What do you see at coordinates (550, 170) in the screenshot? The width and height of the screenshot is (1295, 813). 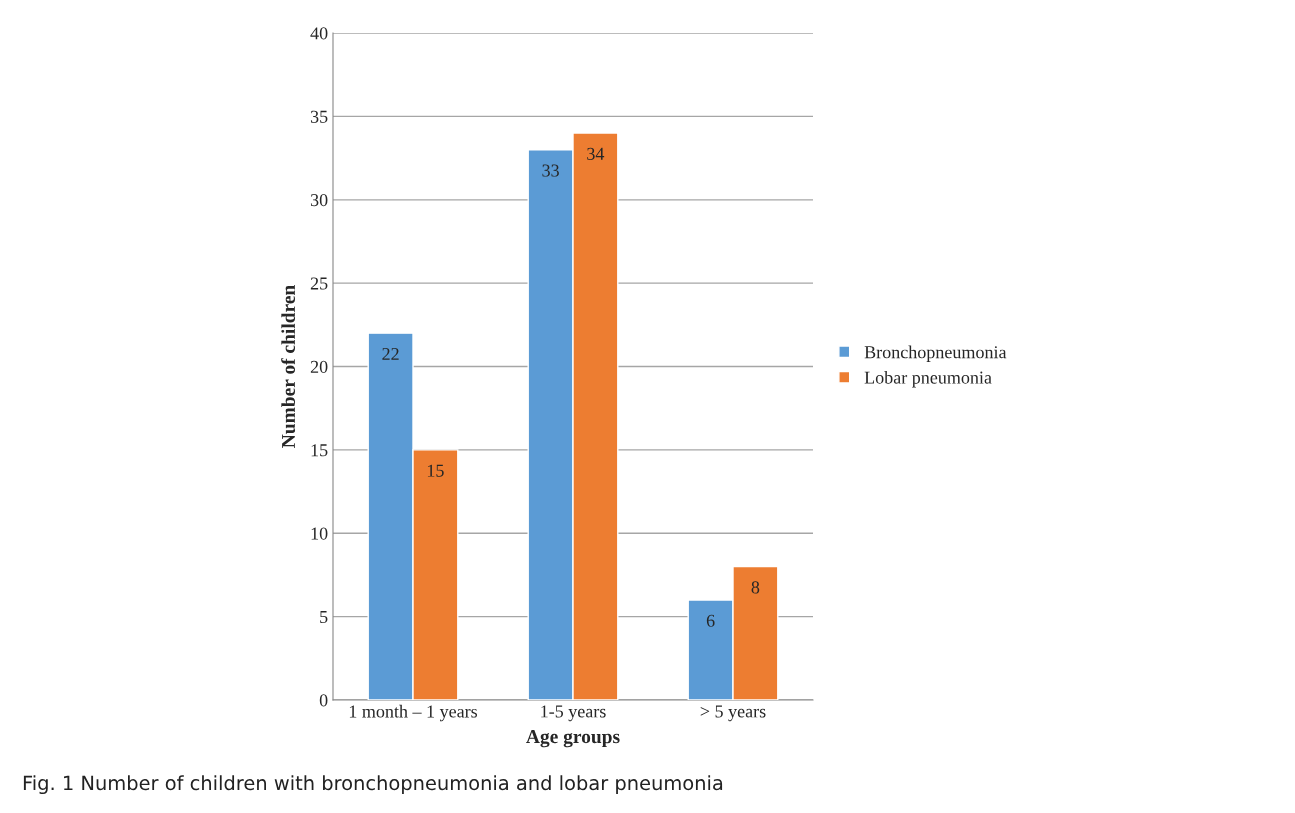 I see `data-label: 33` at bounding box center [550, 170].